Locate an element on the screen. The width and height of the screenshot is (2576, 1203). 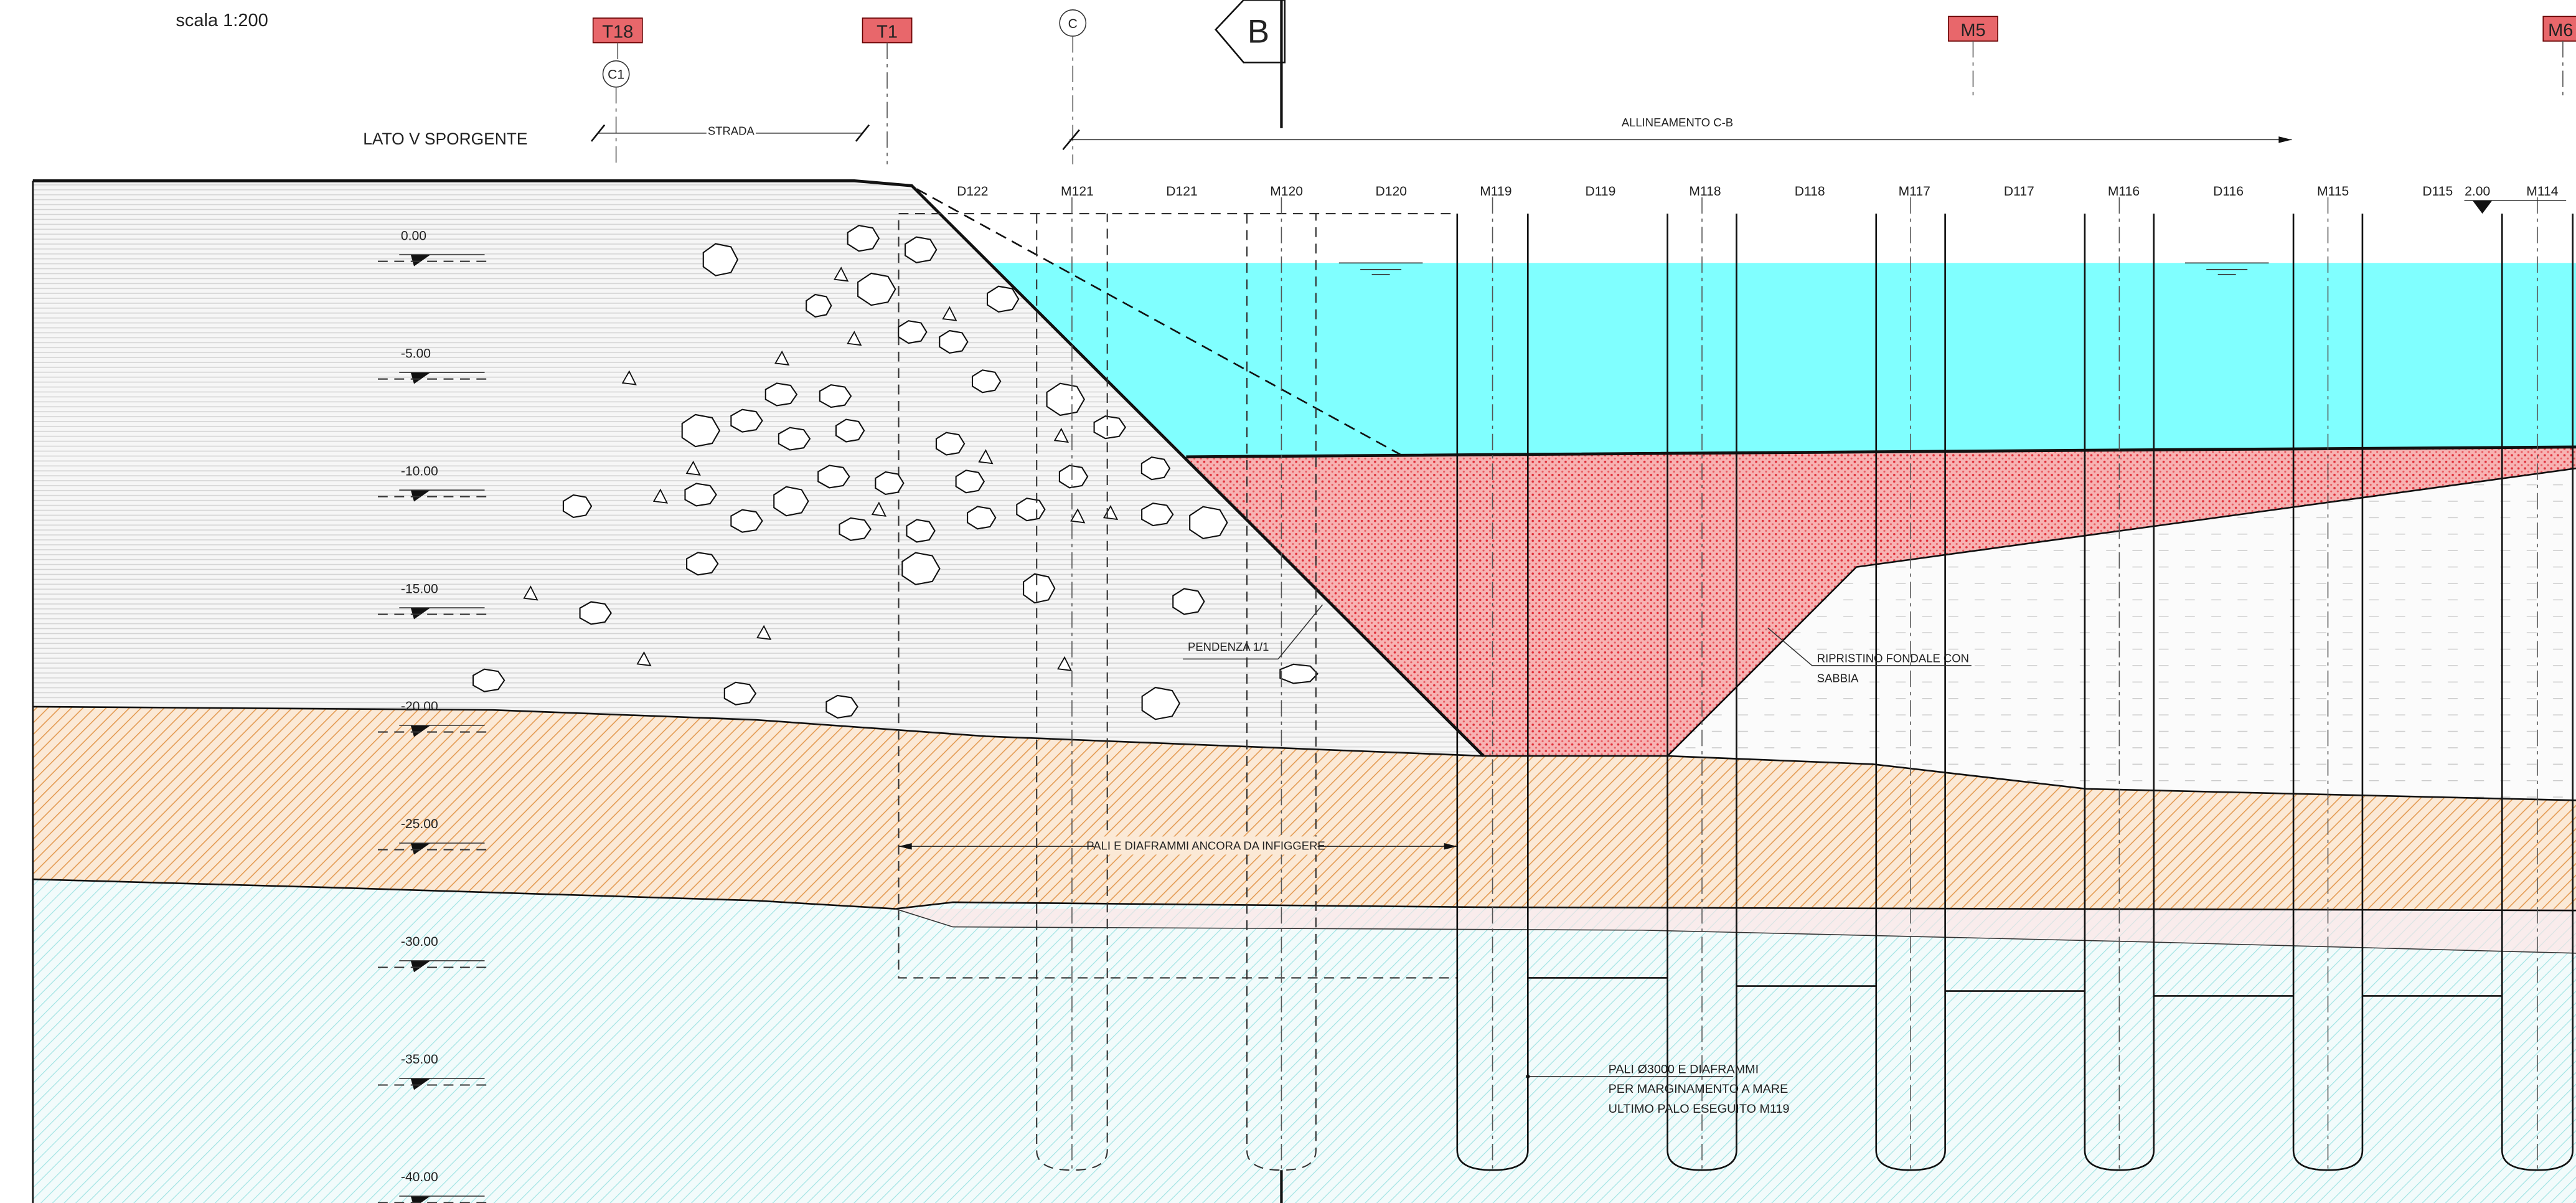
sand-line is located at coordinates (2121, 612).